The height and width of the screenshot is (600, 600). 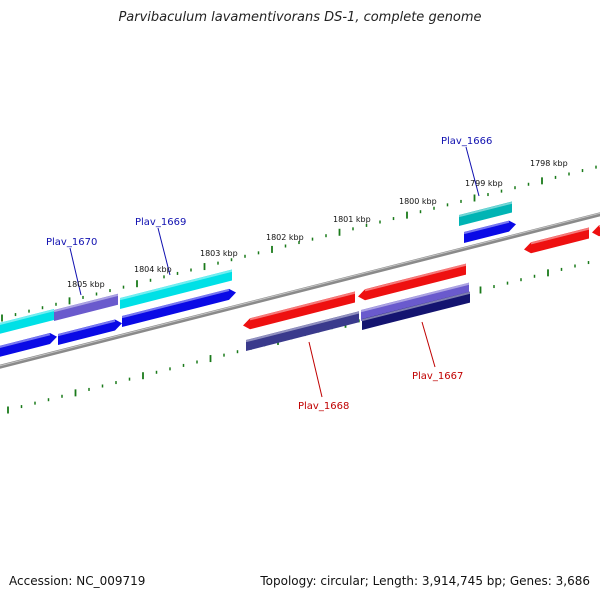 I want to click on gene-label-plav_1666: Plav_1666, so click(x=466, y=141).